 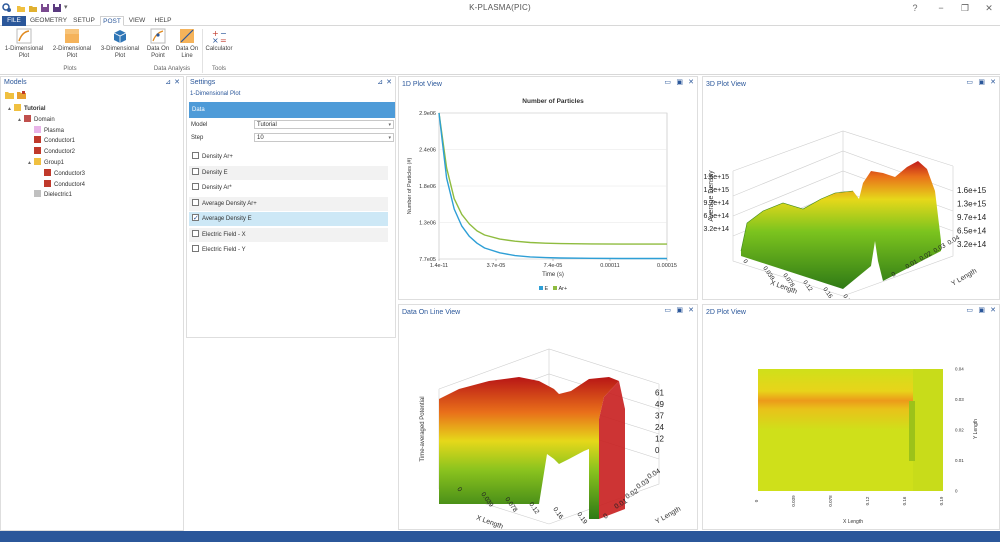 I want to click on y-tick-label: 0.02, so click(x=959, y=430).